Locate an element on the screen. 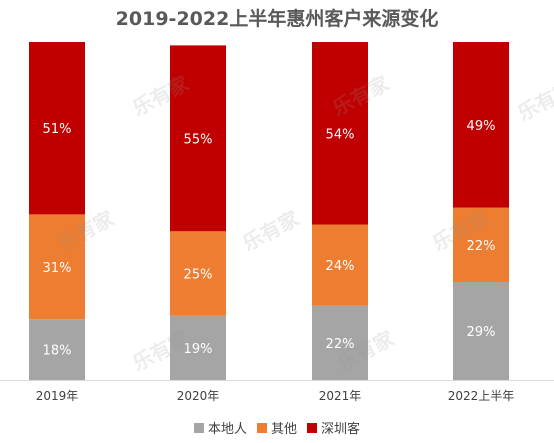 The height and width of the screenshot is (443, 554). legend-swatch-other is located at coordinates (261, 427).